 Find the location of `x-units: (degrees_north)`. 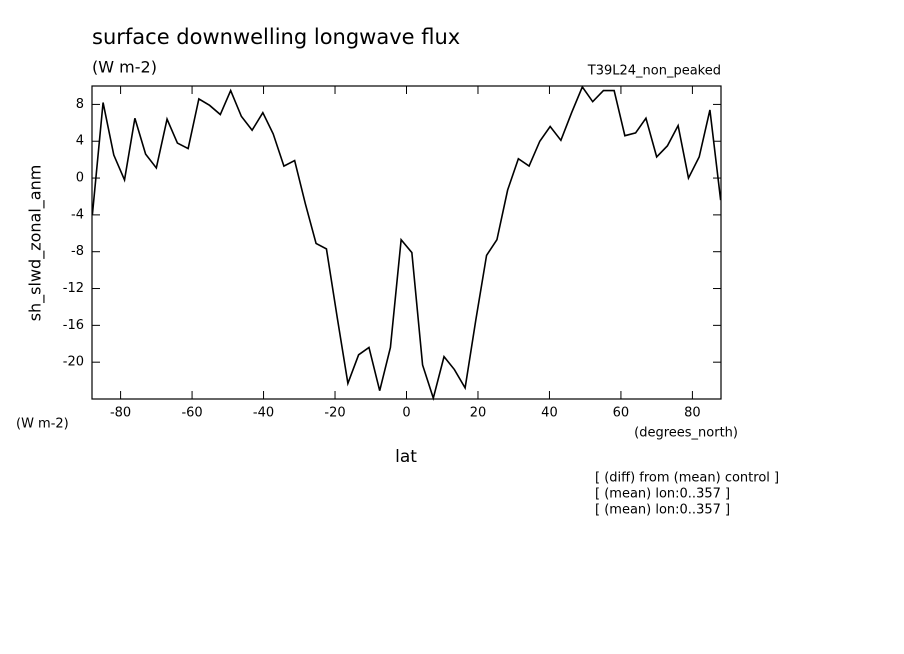

x-units: (degrees_north) is located at coordinates (686, 433).